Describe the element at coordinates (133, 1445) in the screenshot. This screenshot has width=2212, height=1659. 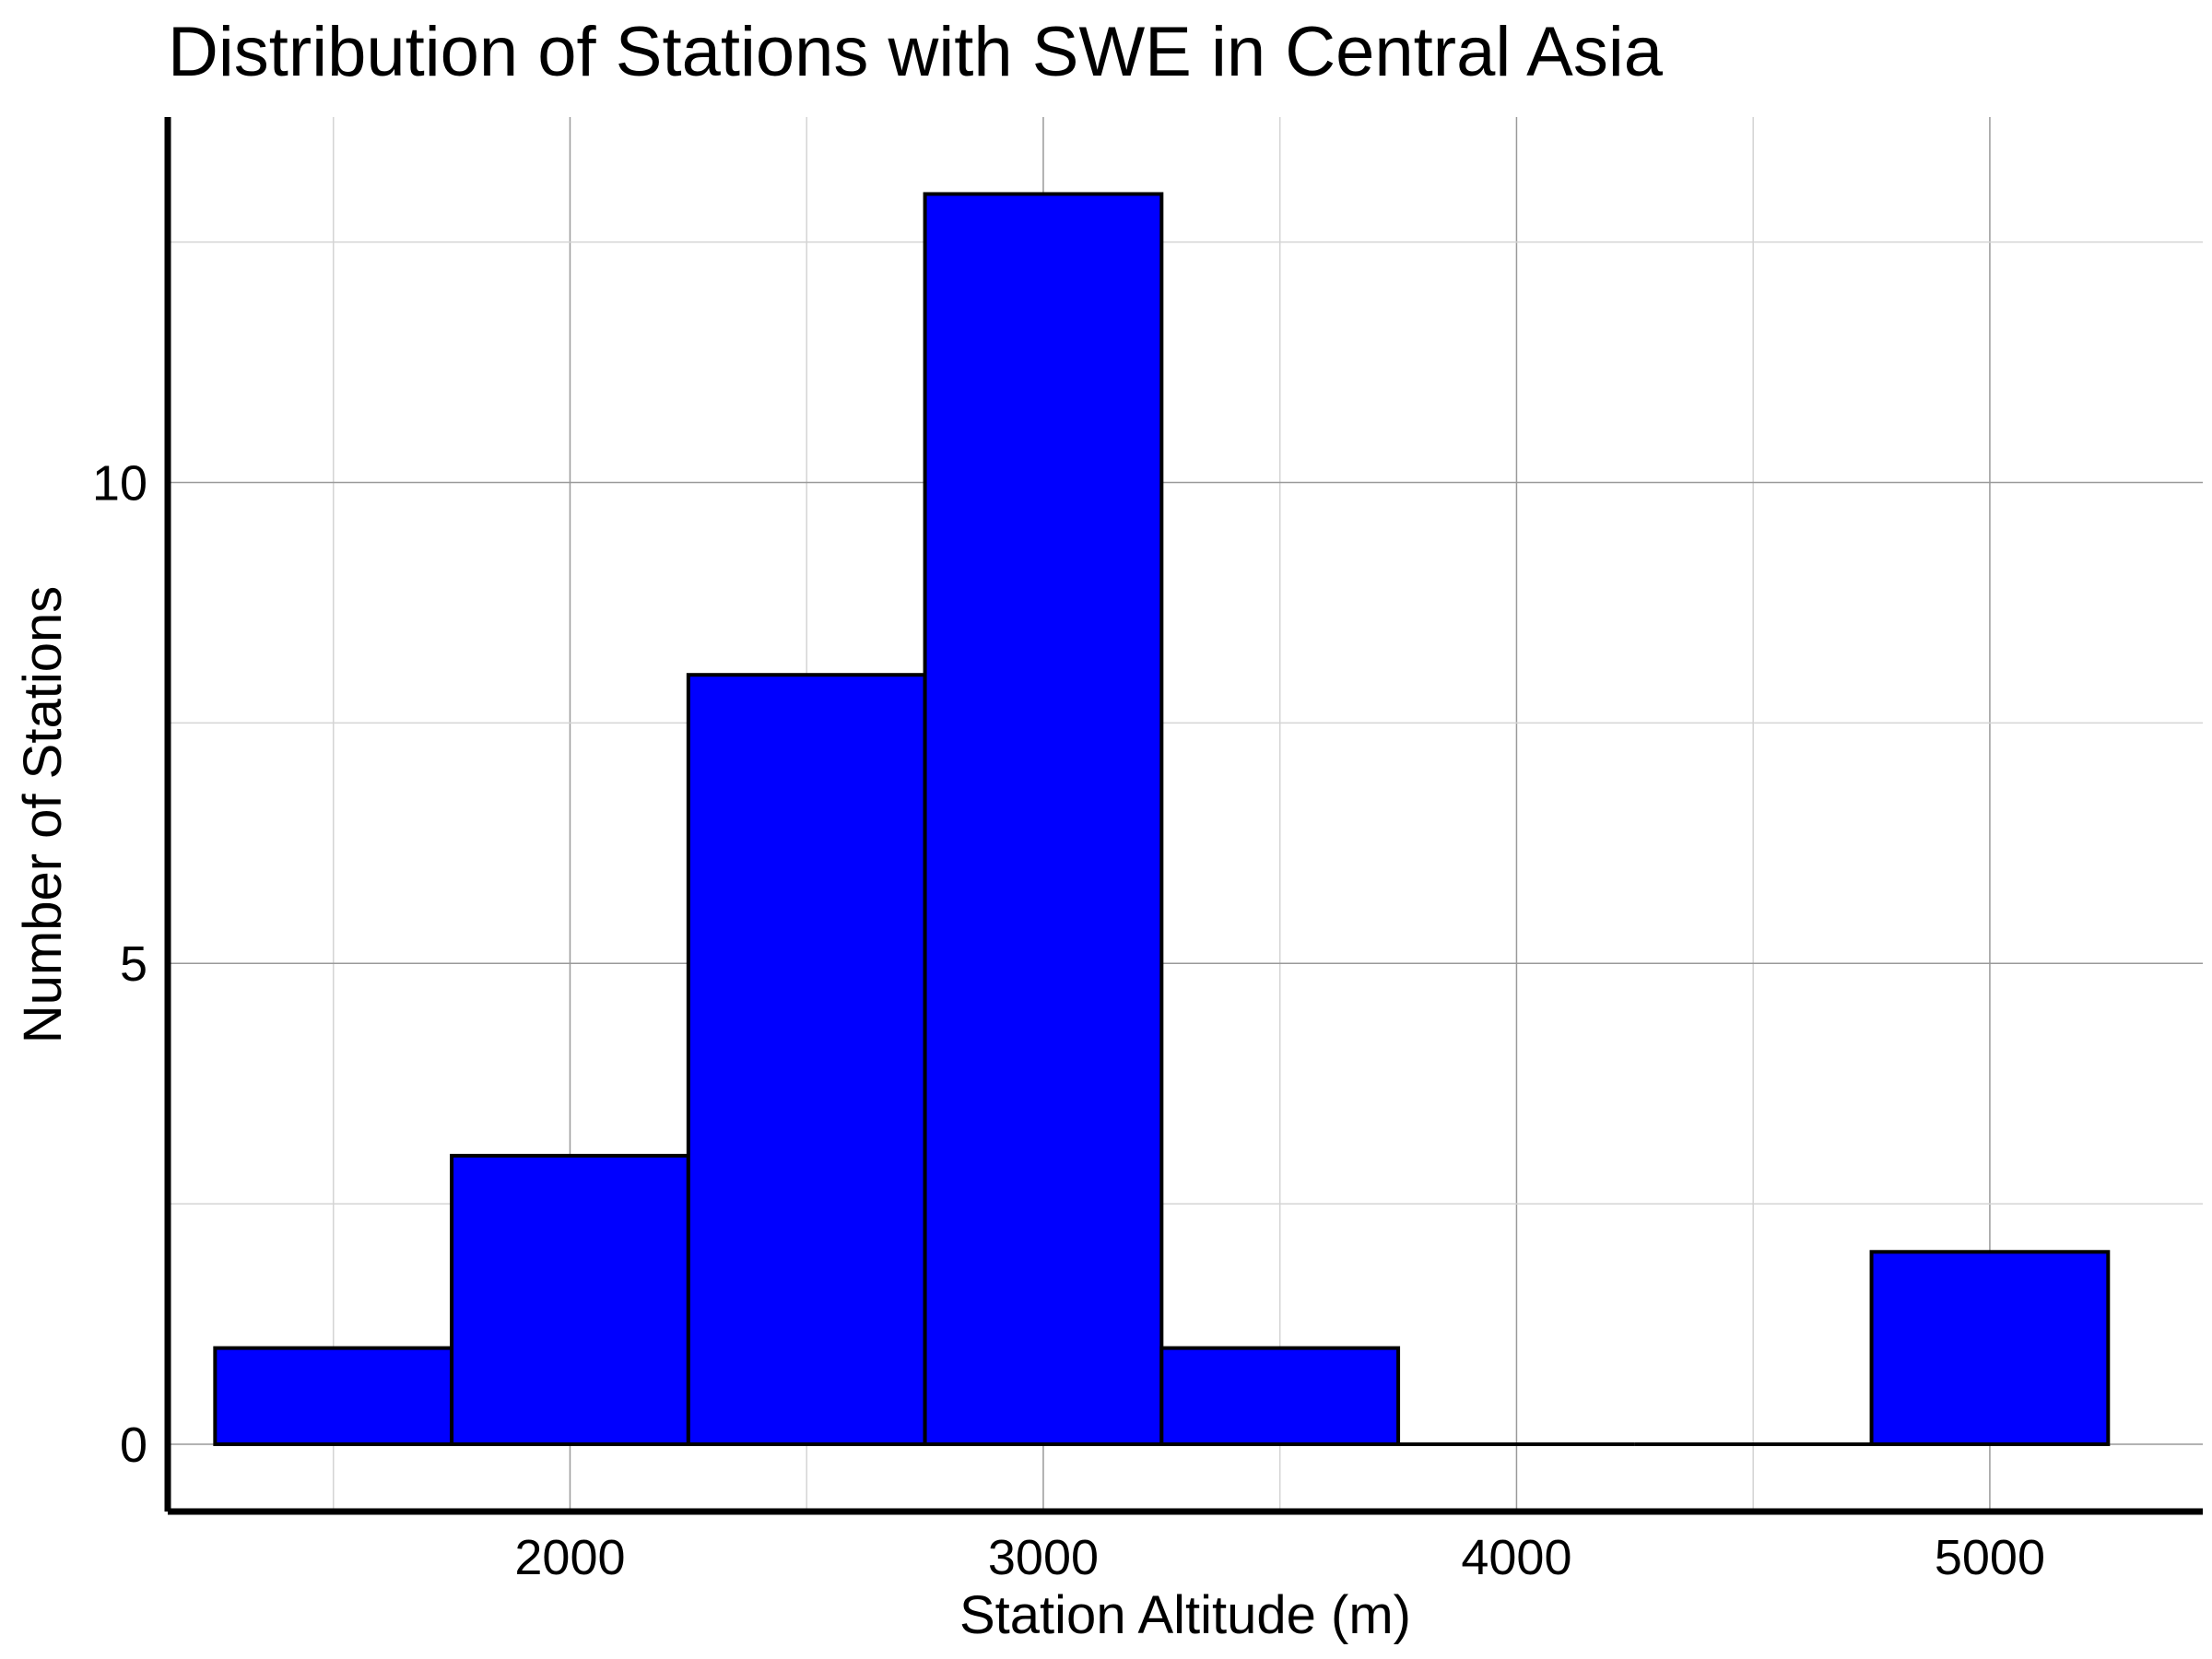
I see `y-tick-label: 0` at that location.